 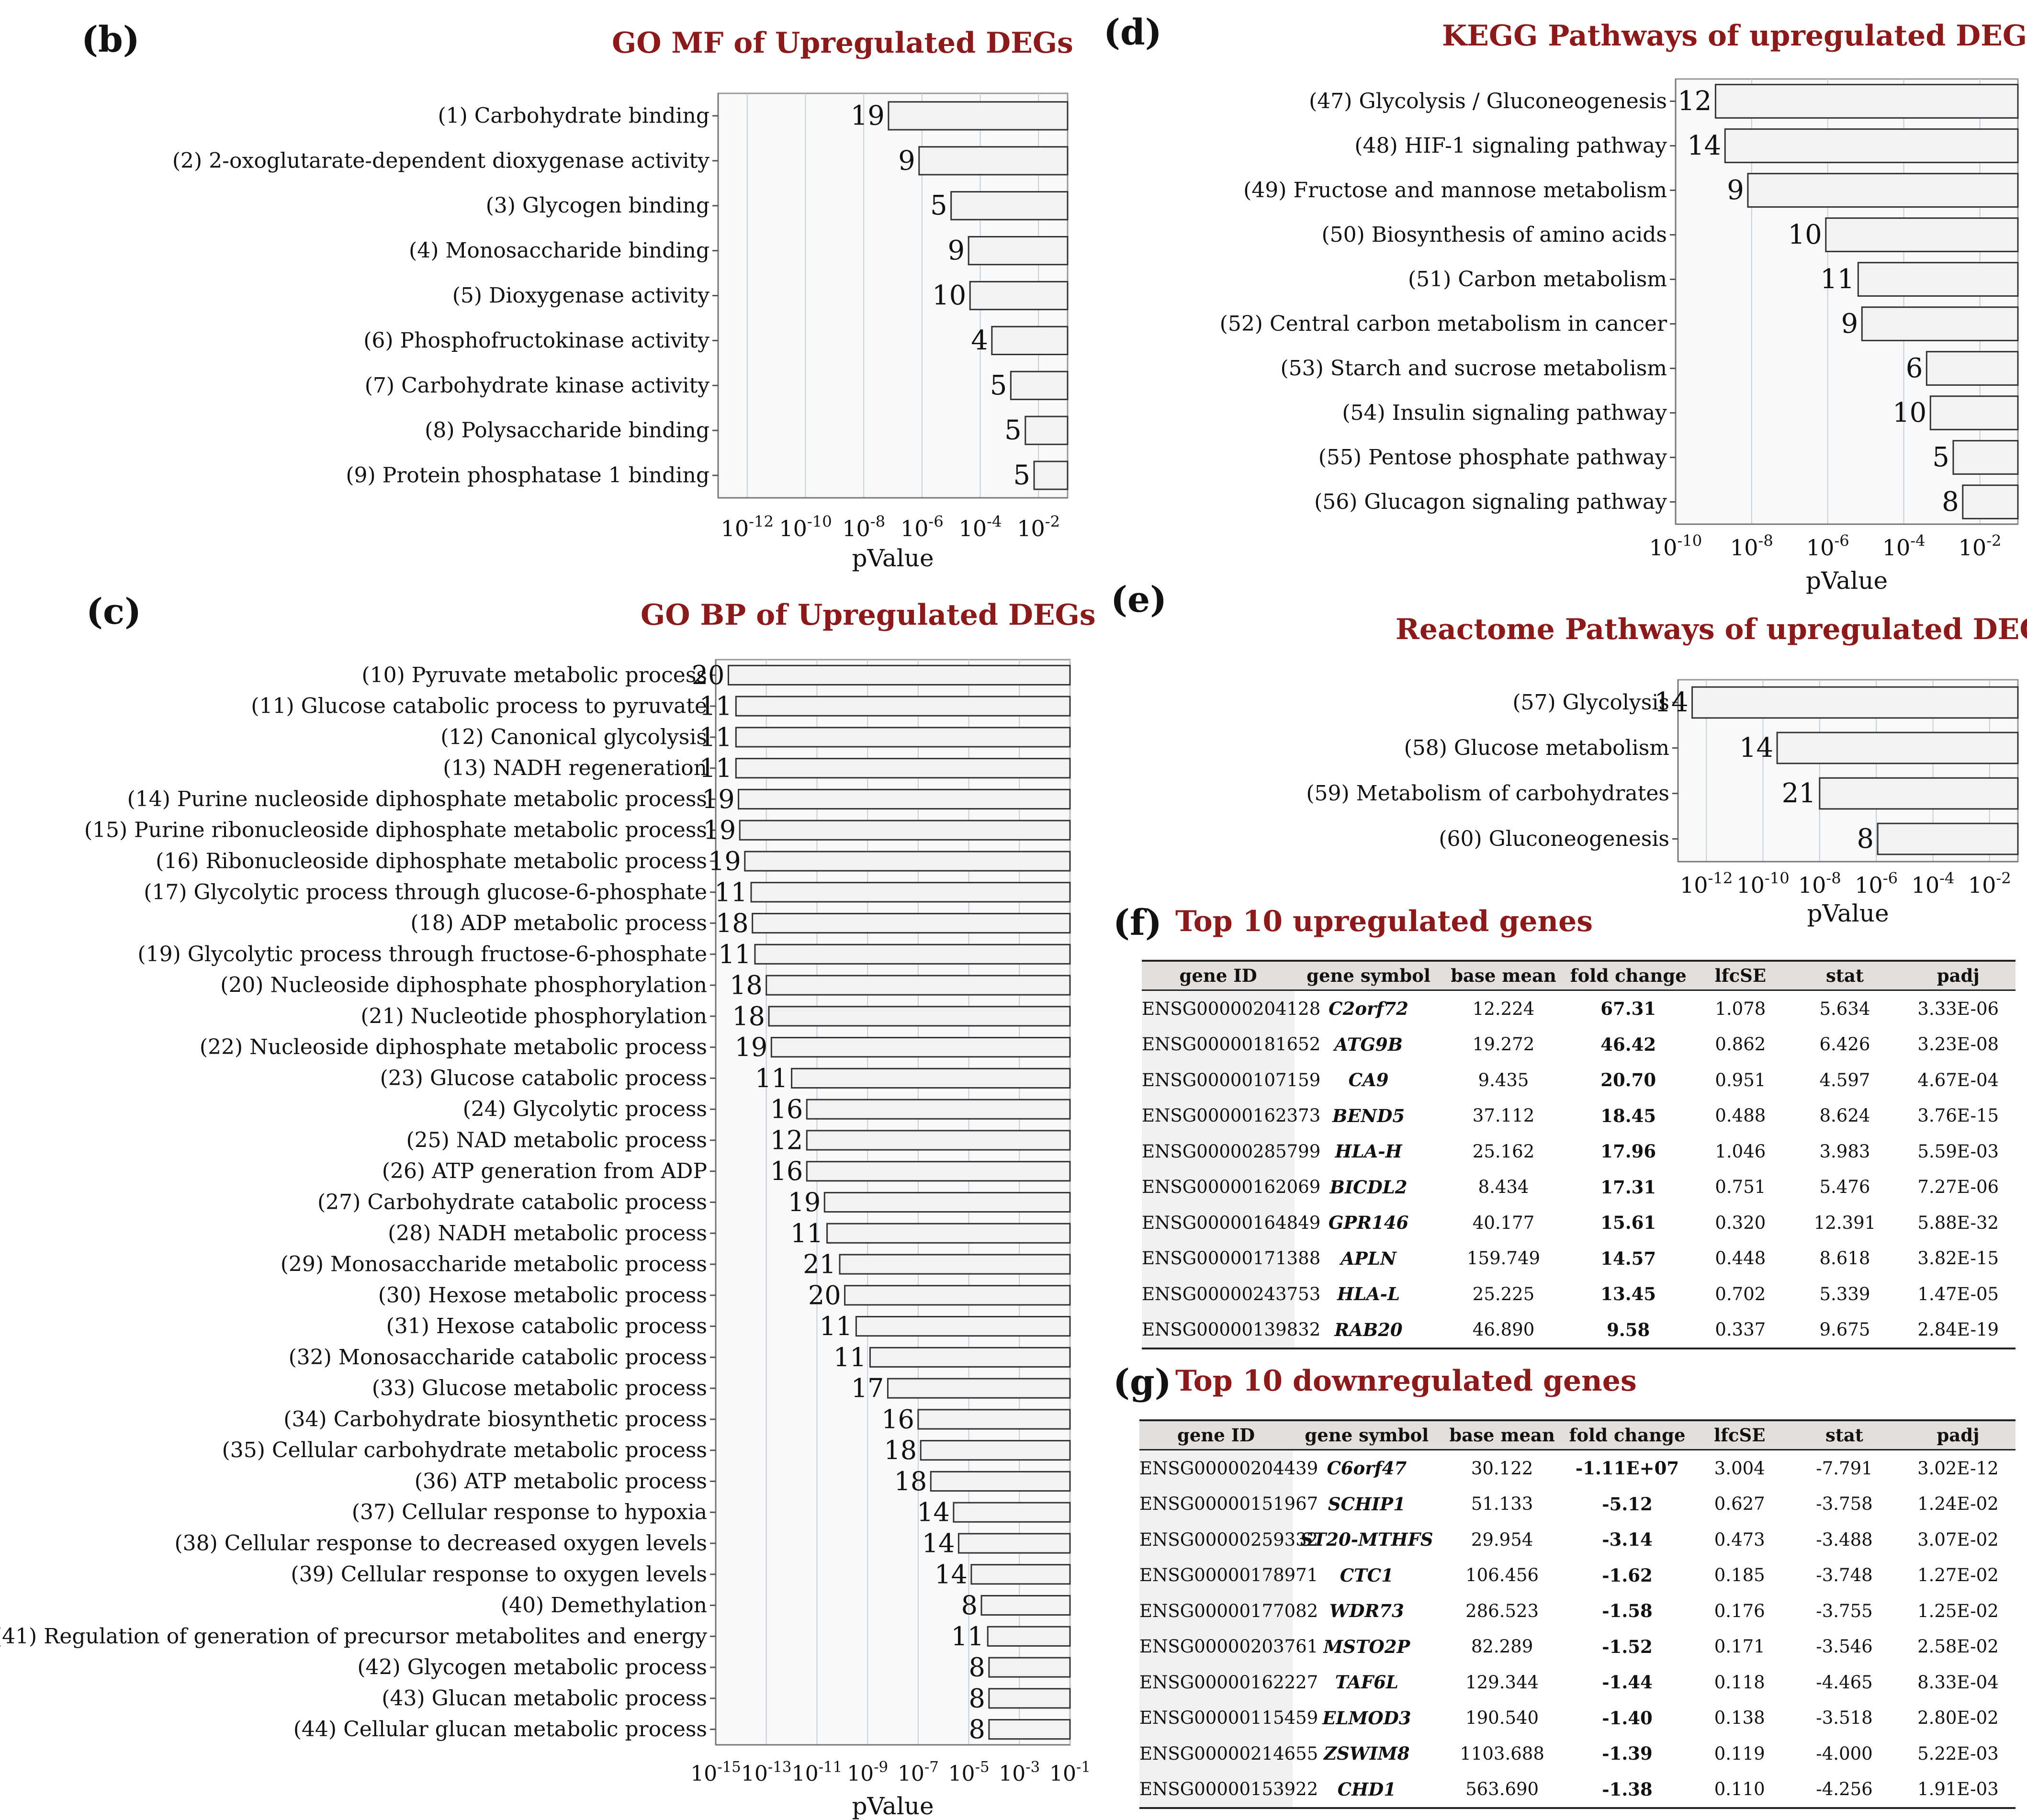 What do you see at coordinates (746, 985) in the screenshot?
I see `count-label: 18` at bounding box center [746, 985].